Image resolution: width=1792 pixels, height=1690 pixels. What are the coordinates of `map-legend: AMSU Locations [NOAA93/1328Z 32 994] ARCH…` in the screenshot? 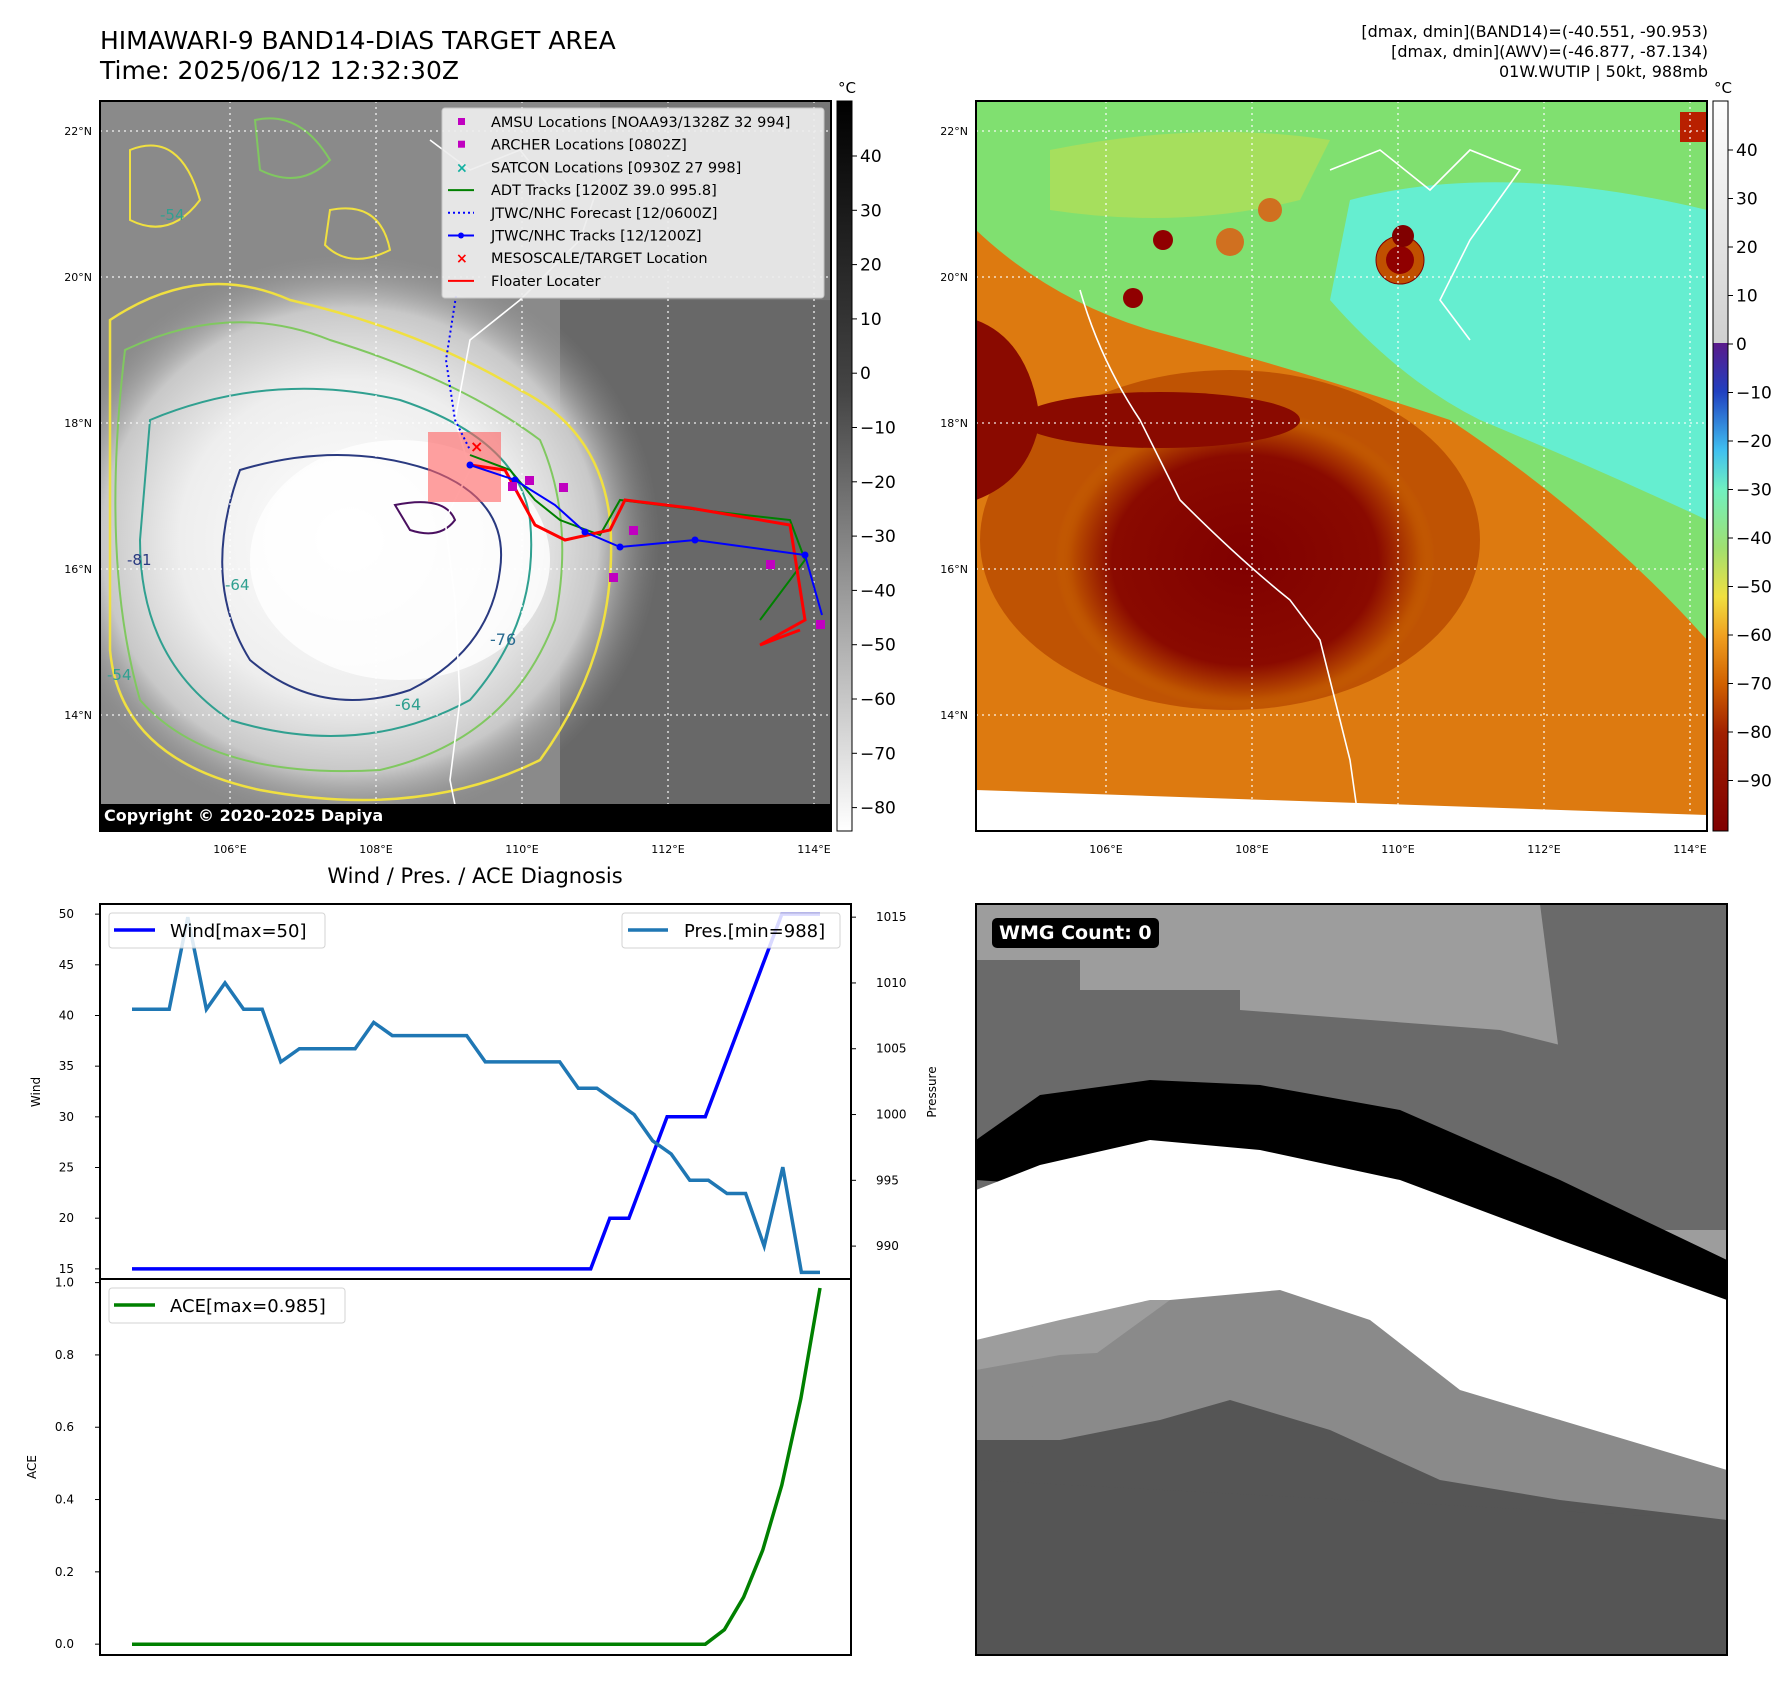 It's located at (633, 203).